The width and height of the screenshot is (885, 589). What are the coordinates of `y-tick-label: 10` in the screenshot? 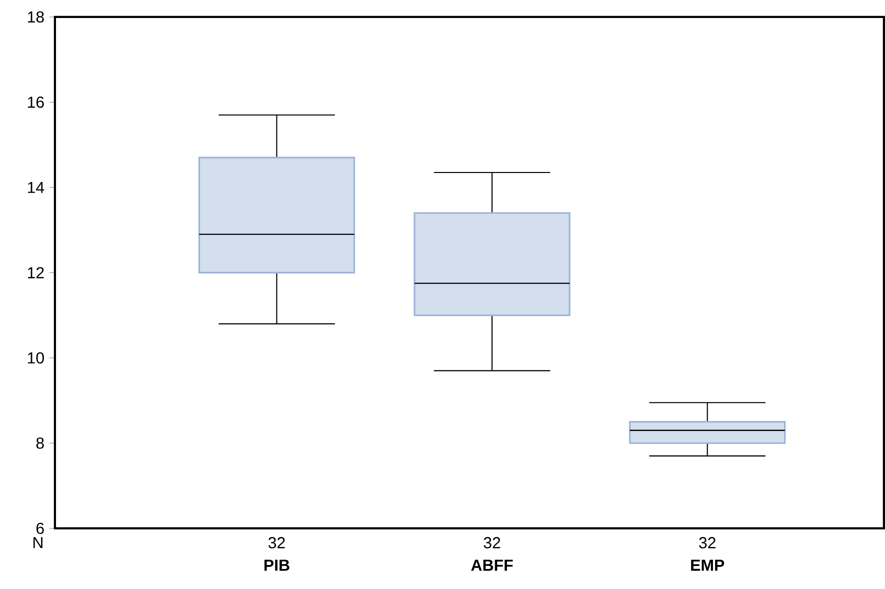 It's located at (36, 358).